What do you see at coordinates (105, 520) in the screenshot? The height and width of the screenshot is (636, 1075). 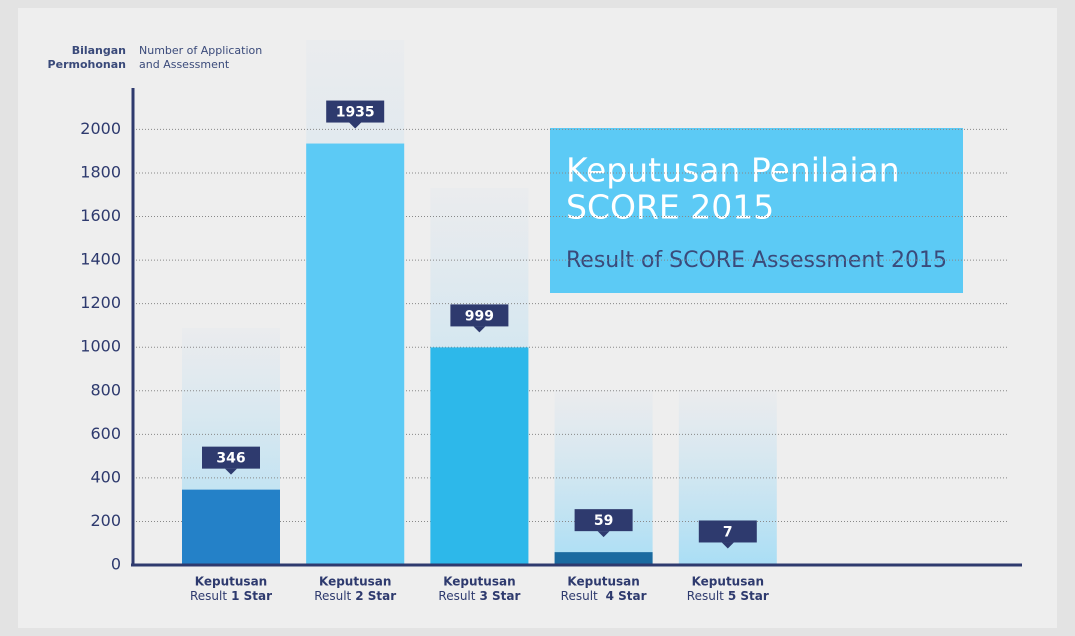 I see `y-tick-label: 200` at bounding box center [105, 520].